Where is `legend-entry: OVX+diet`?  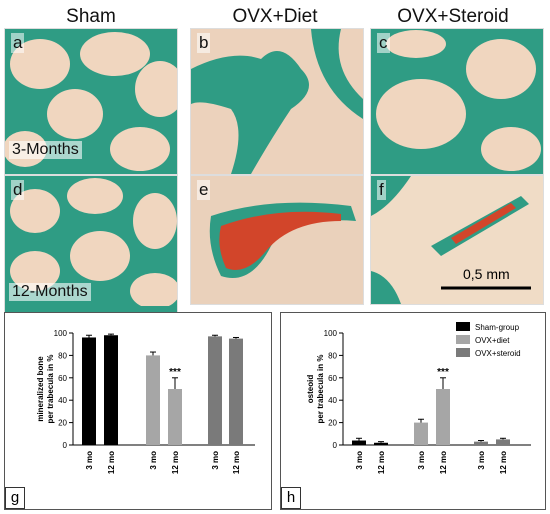 legend-entry: OVX+diet is located at coordinates (492, 340).